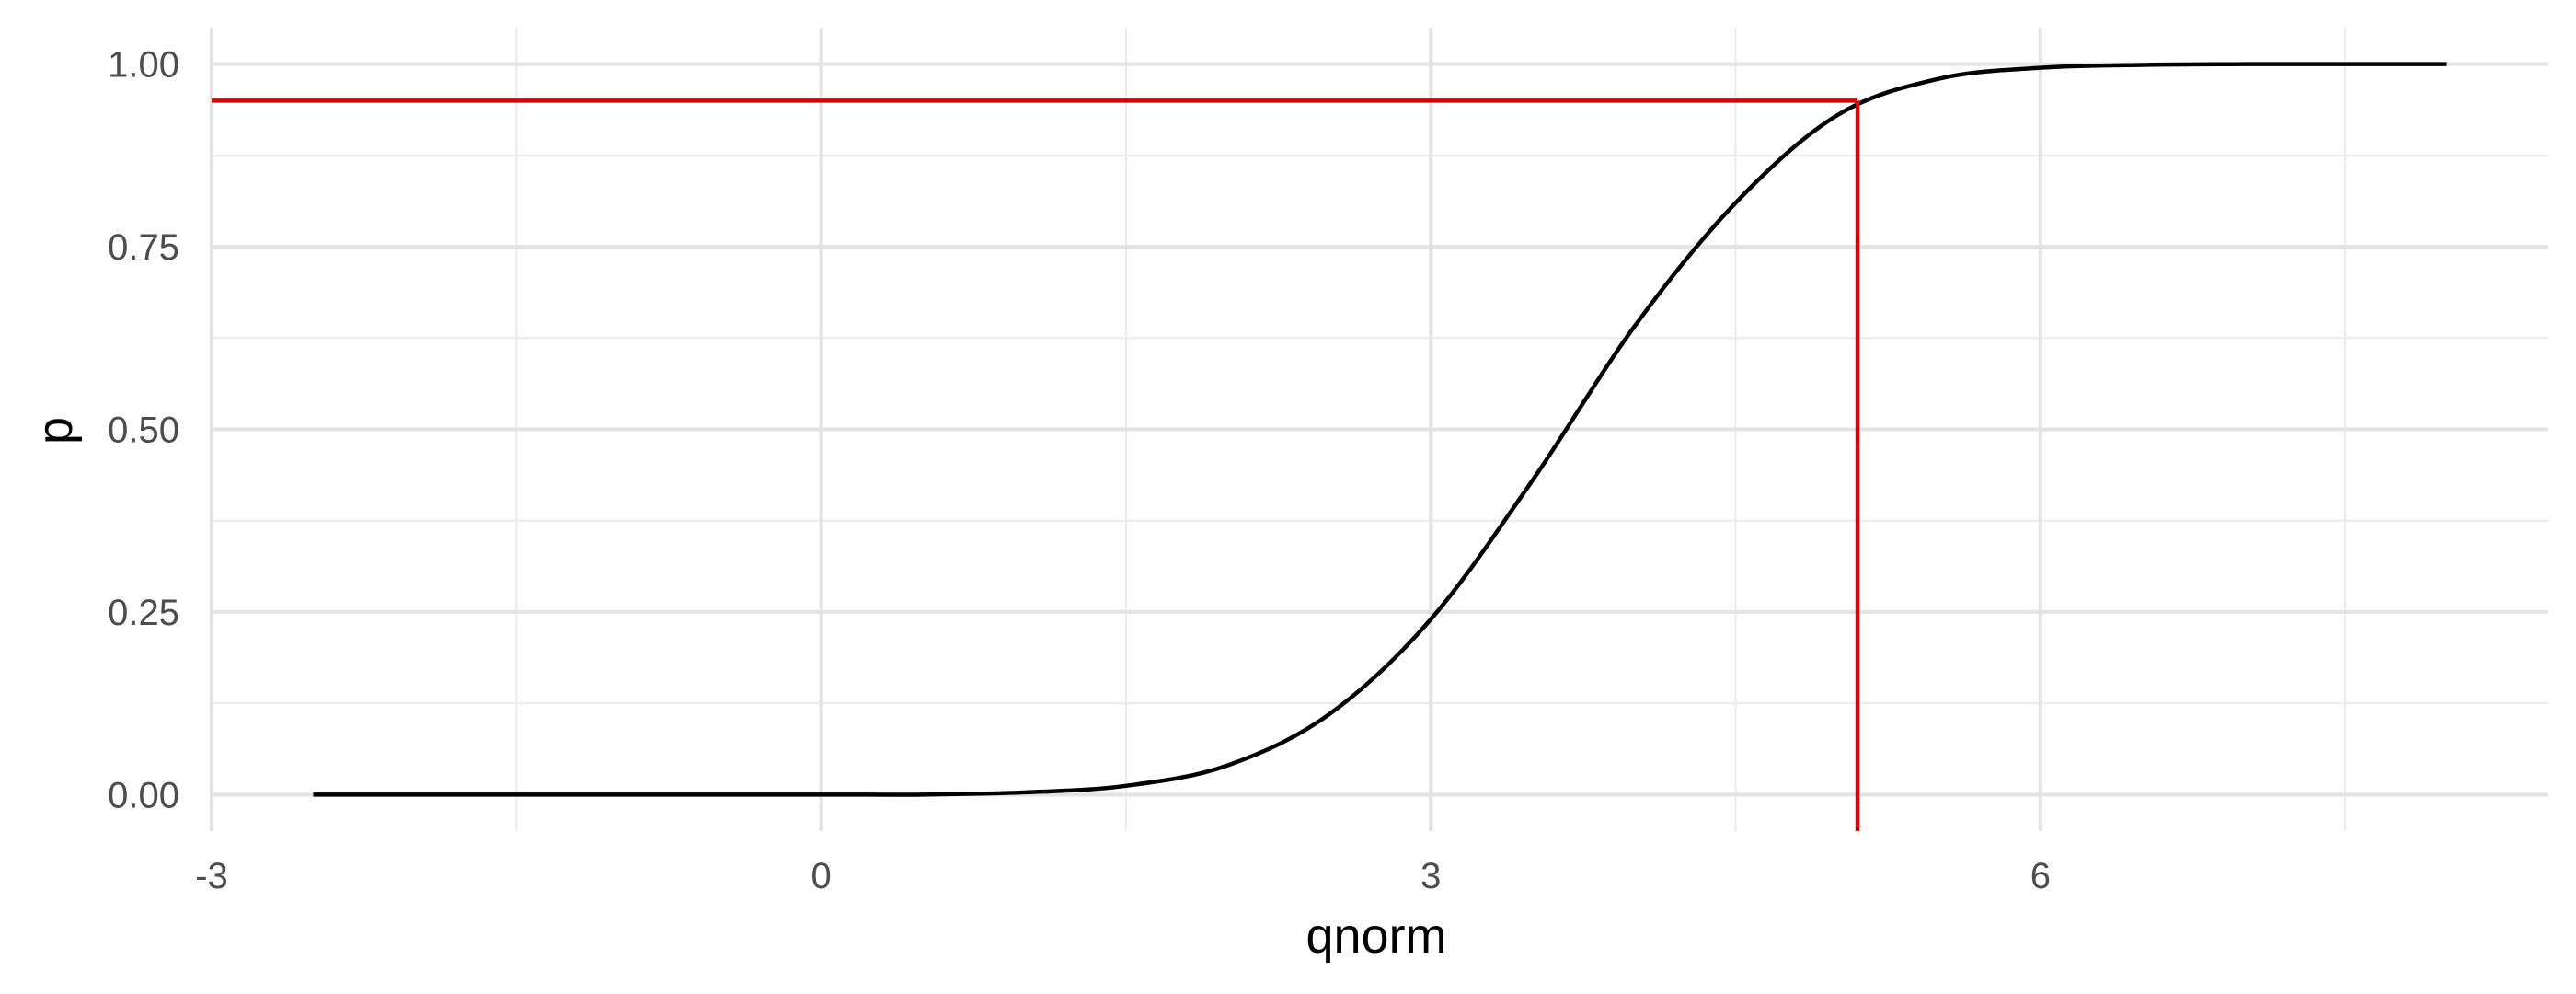 This screenshot has width=2576, height=994. Describe the element at coordinates (821, 876) in the screenshot. I see `x-tick-label: 0` at that location.